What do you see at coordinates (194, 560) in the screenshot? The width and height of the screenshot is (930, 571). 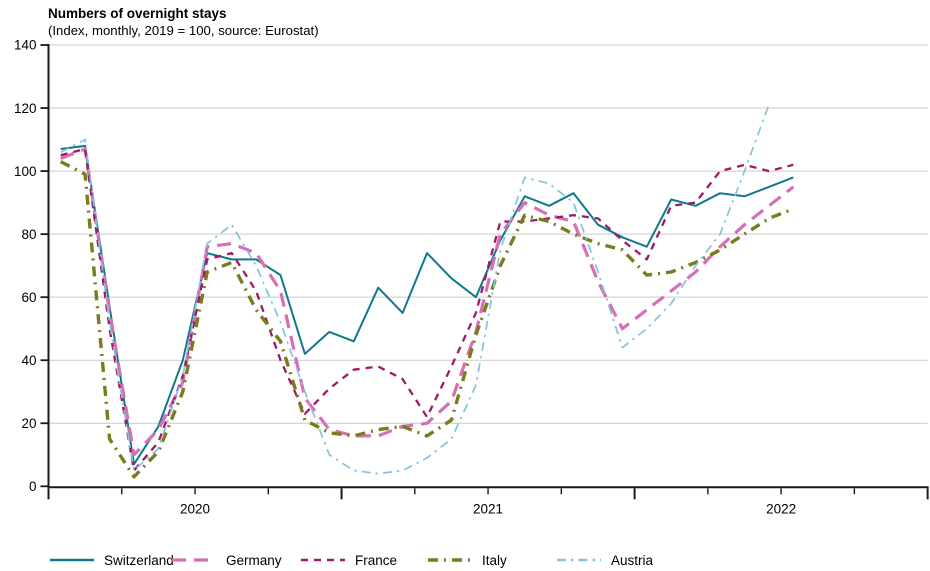 I see `germany-line-swatch-icon` at bounding box center [194, 560].